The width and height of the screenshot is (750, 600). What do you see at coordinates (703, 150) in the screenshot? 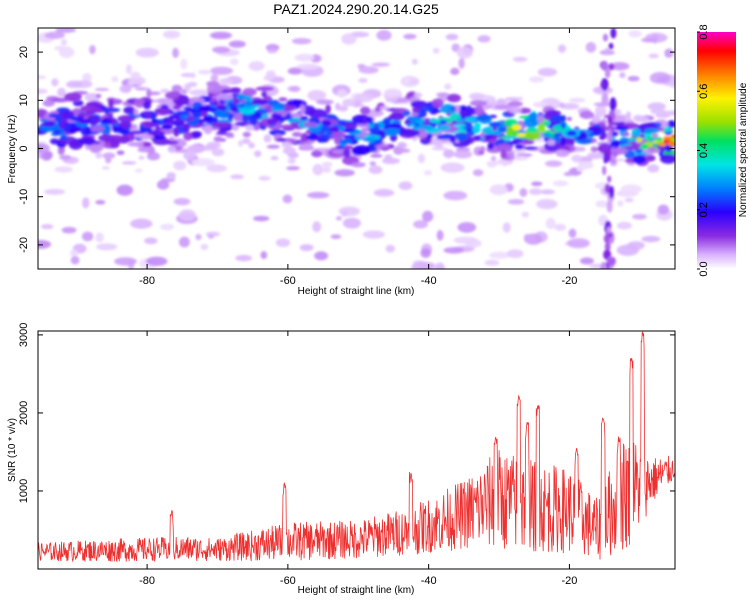
I see `colorbar-ticks: 0.0 0.2 0.4 0.6 0.8` at bounding box center [703, 150].